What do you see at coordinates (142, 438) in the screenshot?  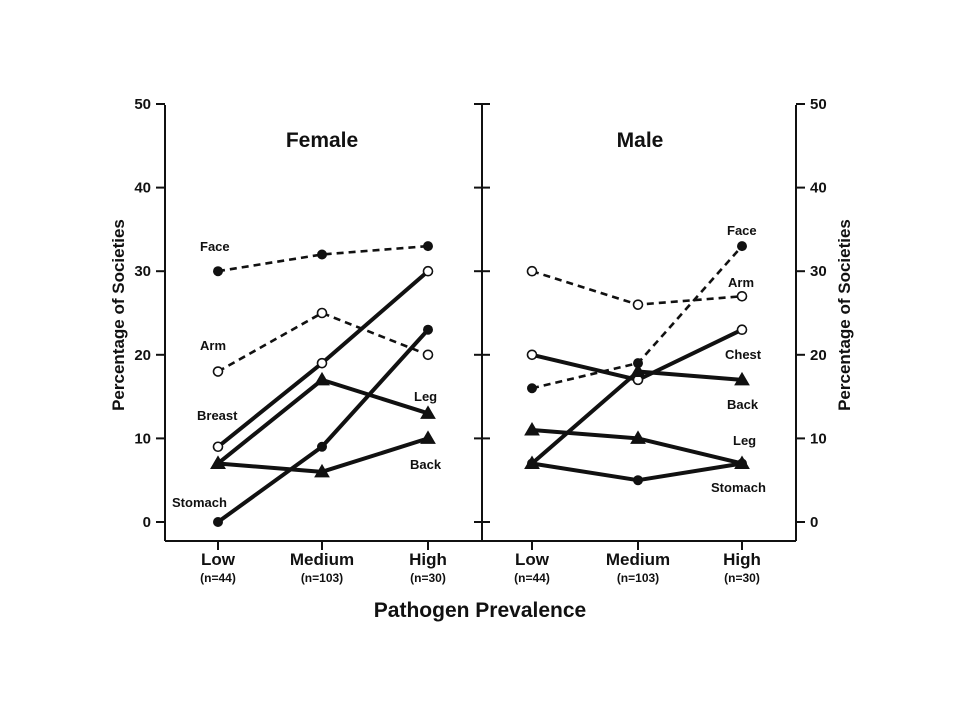 I see `y-tick-label-left: 10` at bounding box center [142, 438].